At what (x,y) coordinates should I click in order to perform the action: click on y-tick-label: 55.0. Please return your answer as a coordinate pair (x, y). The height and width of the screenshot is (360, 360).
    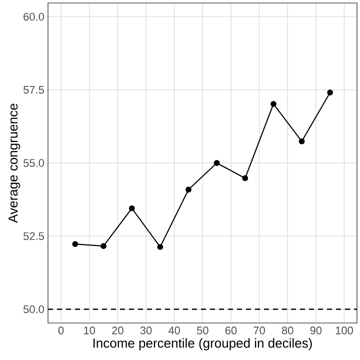
    Looking at the image, I should click on (33, 163).